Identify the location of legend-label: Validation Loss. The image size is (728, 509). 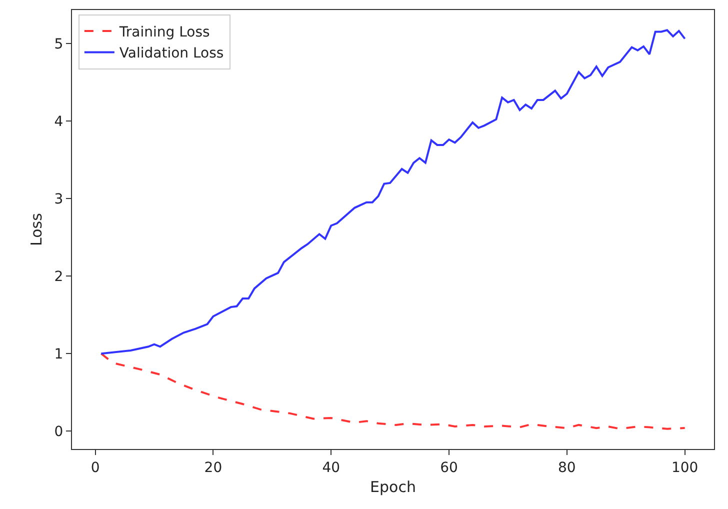
(171, 54).